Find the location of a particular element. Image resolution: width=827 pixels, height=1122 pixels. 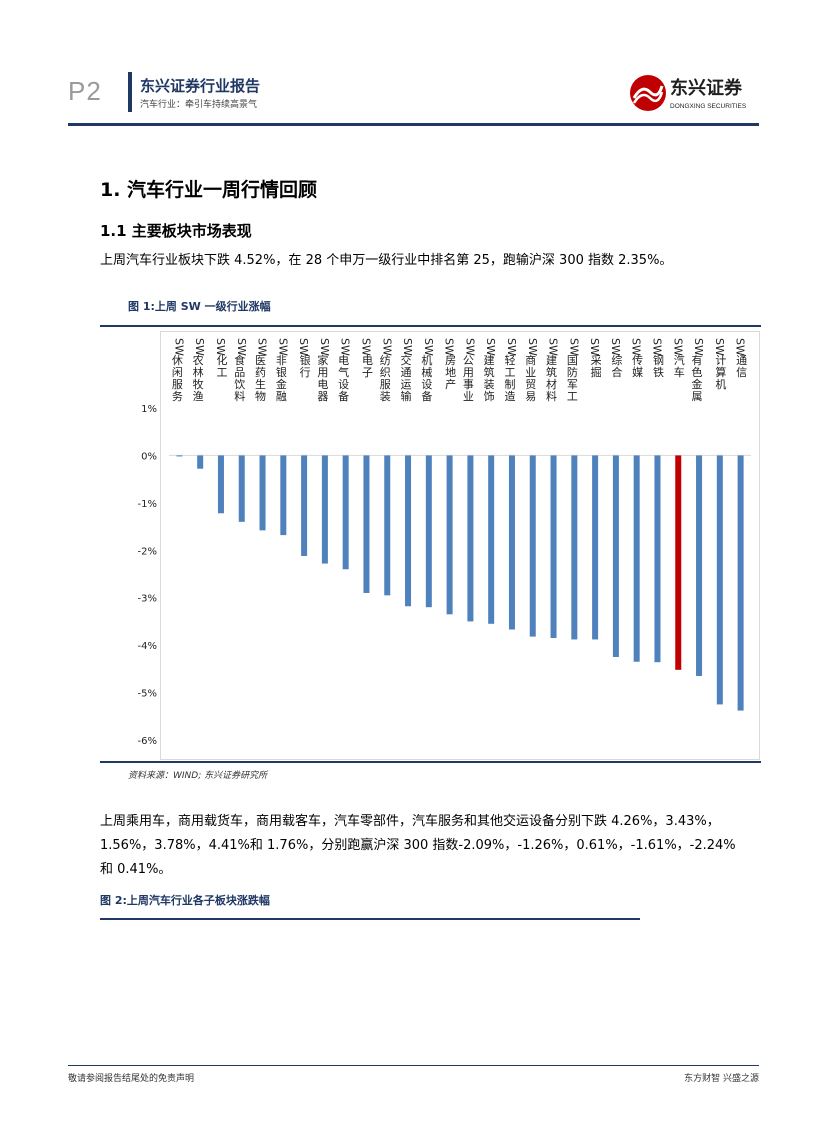

y-tick-label: -3% is located at coordinates (147, 599).